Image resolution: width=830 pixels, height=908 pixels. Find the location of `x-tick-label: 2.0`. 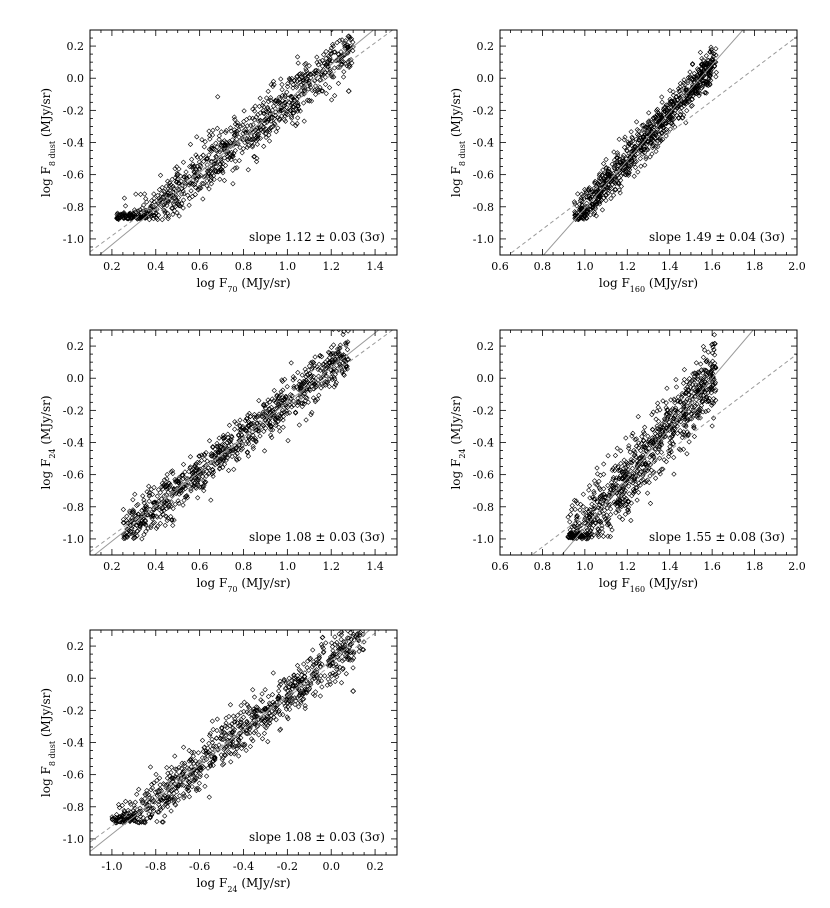

x-tick-label: 2.0 is located at coordinates (797, 266).